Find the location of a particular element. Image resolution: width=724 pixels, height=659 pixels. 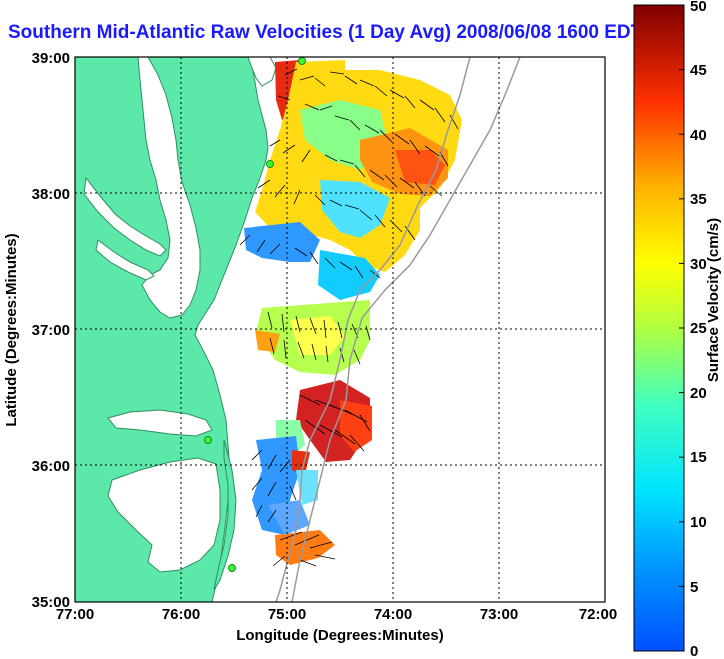

x-tick-label: 73:00 is located at coordinates (499, 614).